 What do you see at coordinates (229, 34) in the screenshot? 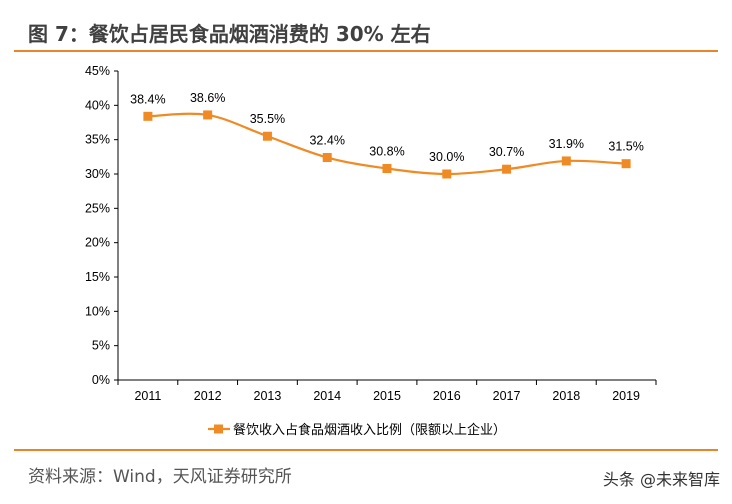
I see `figure-title: 图 7：餐饮占居民食品烟酒消费的 30% 左右` at bounding box center [229, 34].